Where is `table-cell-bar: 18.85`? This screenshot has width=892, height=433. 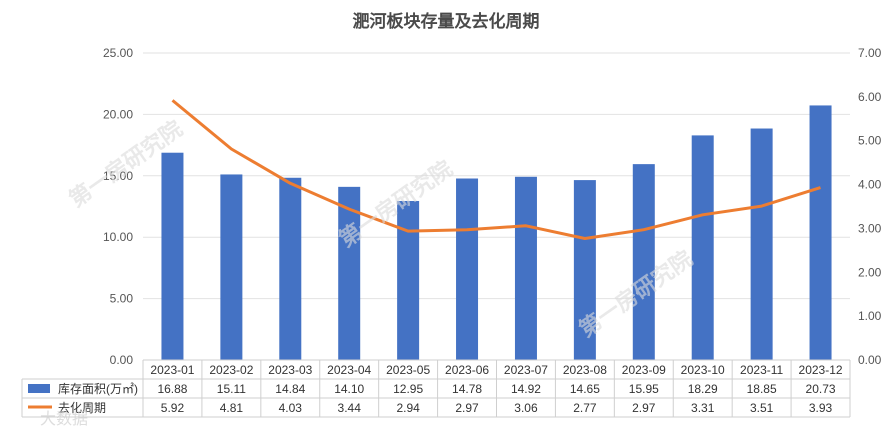 table-cell-bar: 18.85 is located at coordinates (762, 389).